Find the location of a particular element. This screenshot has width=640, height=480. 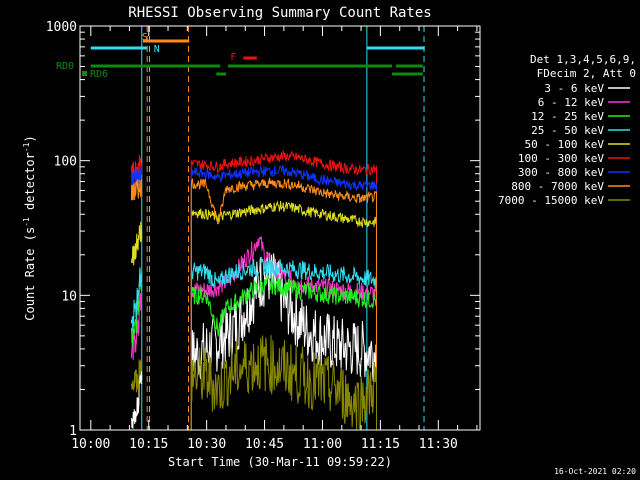

series-8-line-a is located at coordinates (136, 376).